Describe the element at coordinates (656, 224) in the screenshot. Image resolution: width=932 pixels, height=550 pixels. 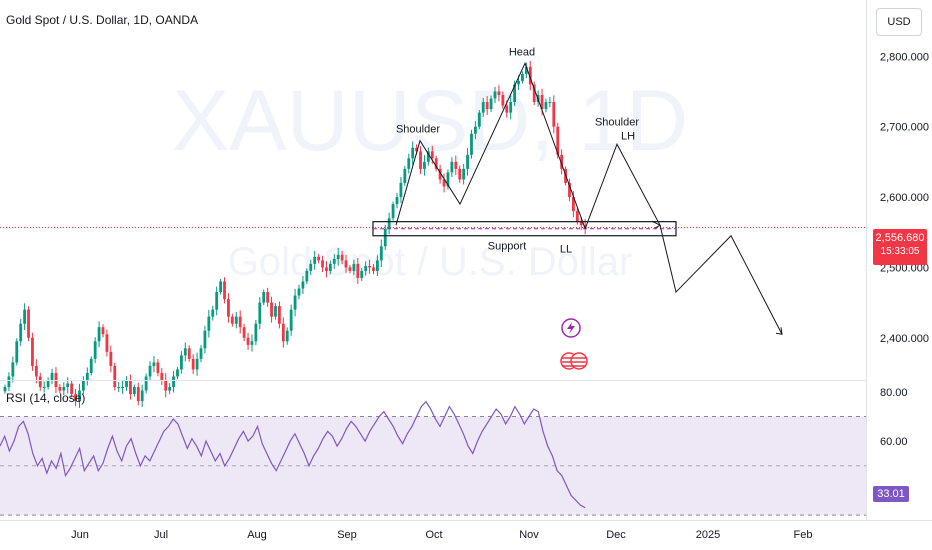
I see `retest-arrowhead` at that location.